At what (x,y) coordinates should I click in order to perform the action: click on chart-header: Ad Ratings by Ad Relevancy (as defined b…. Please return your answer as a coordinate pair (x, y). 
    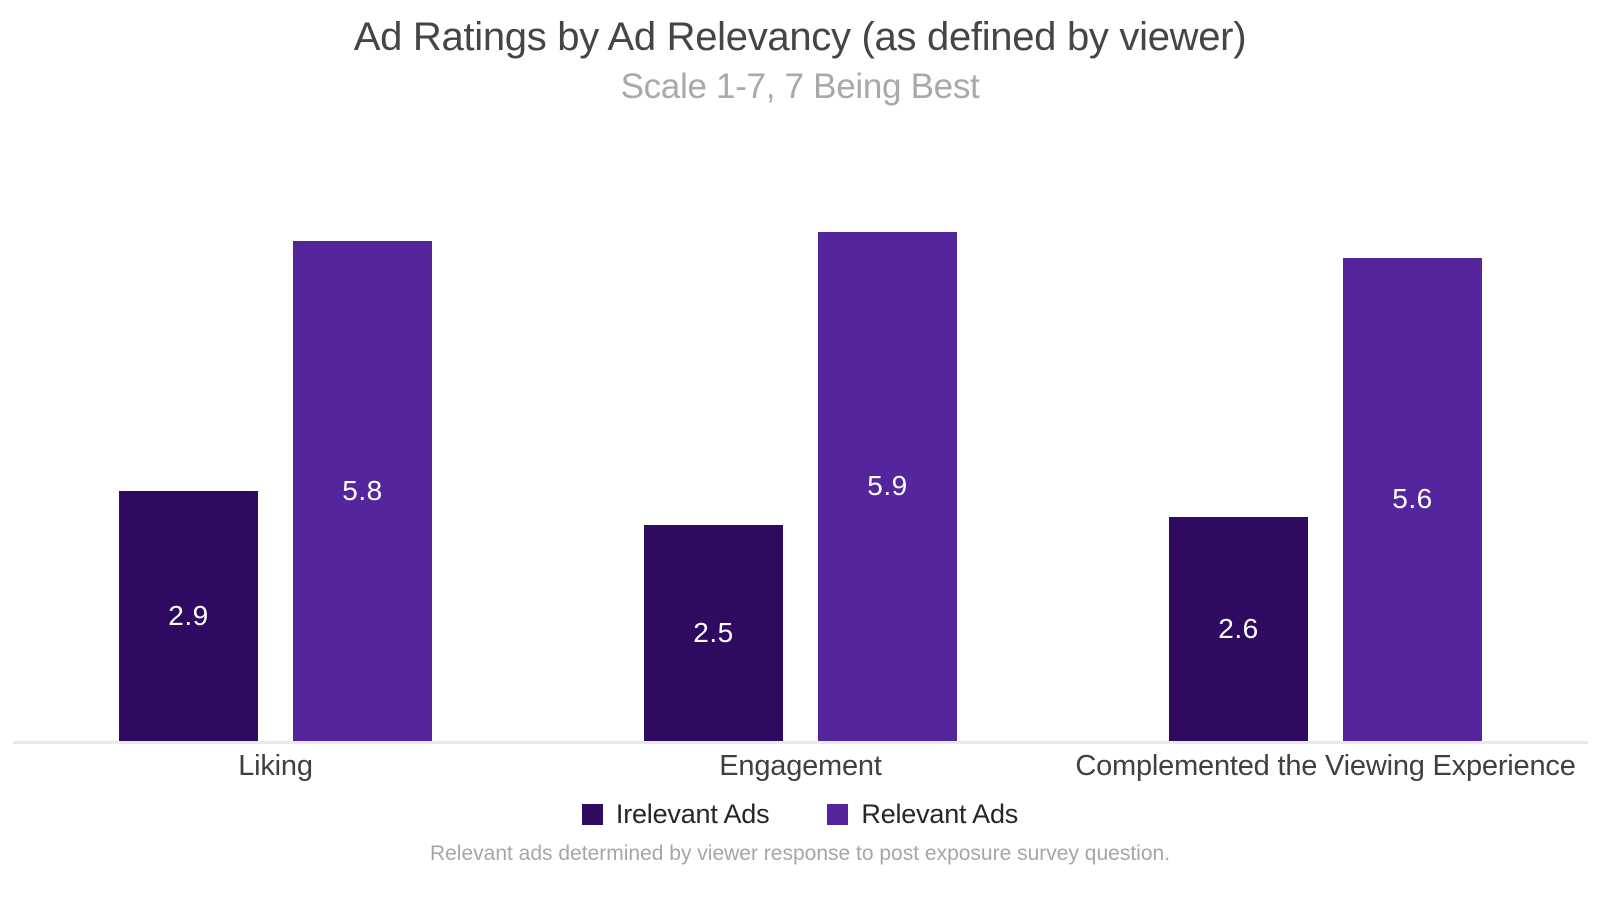
    Looking at the image, I should click on (800, 61).